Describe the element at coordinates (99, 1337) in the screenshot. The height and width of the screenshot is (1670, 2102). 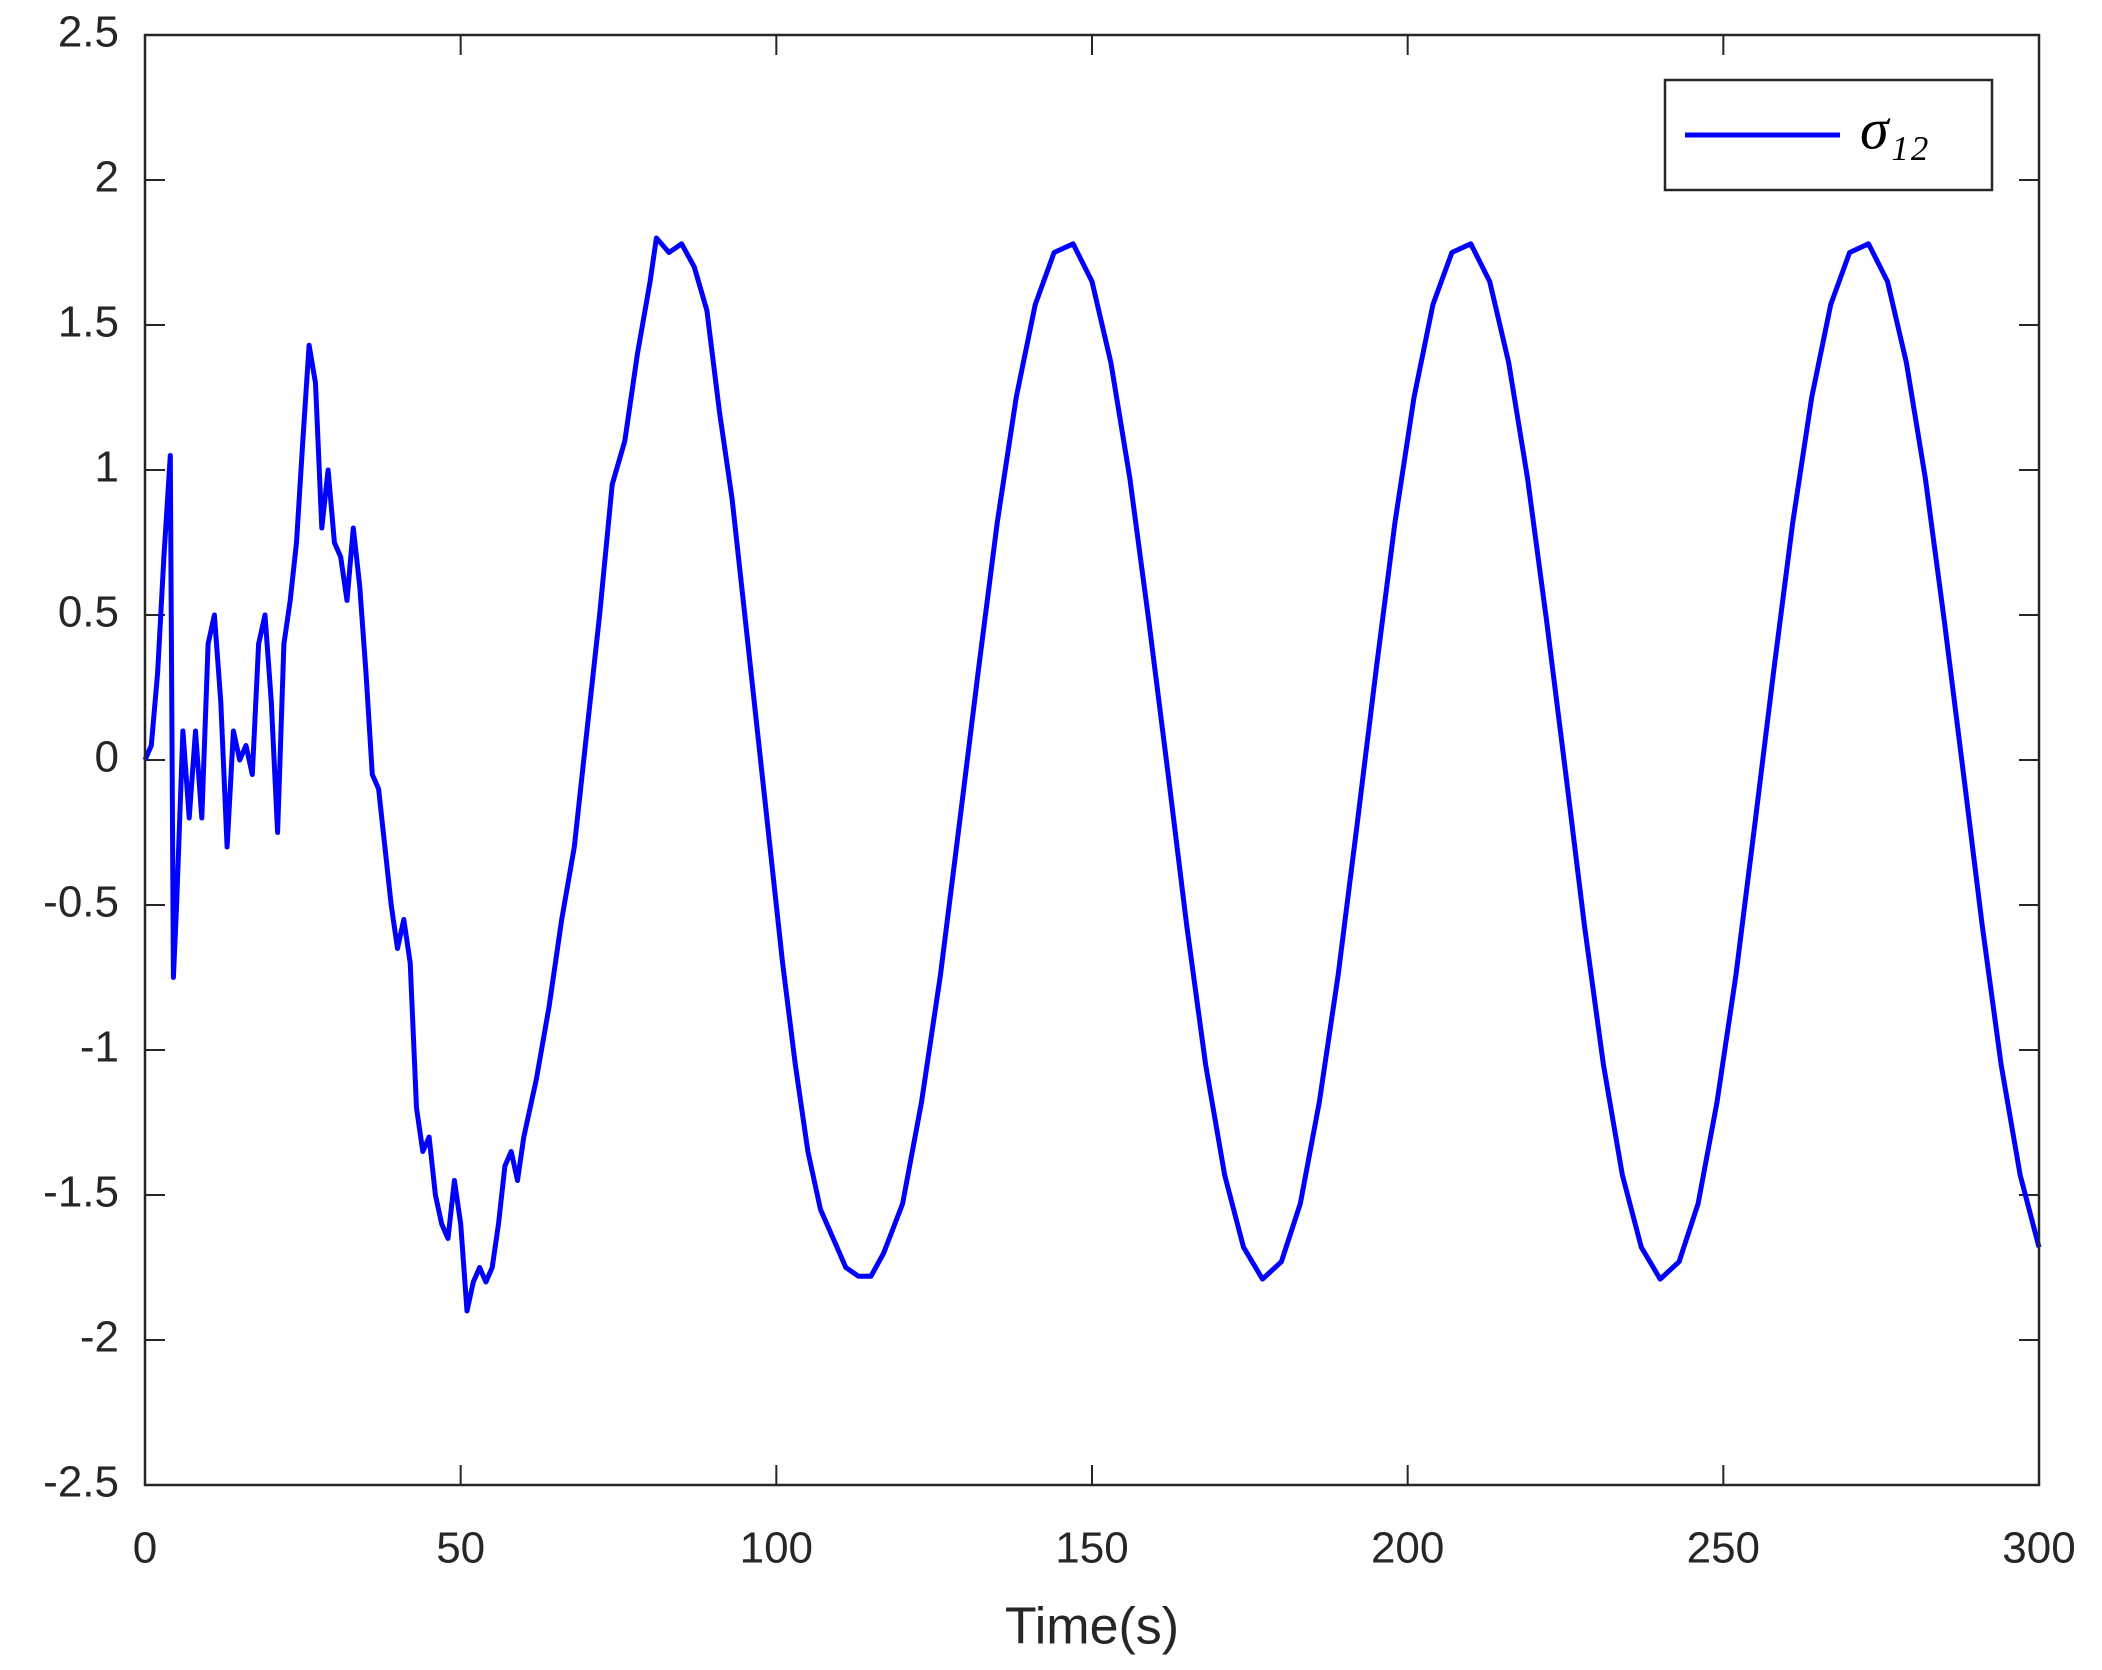
I see `y-tick-label: -2` at that location.